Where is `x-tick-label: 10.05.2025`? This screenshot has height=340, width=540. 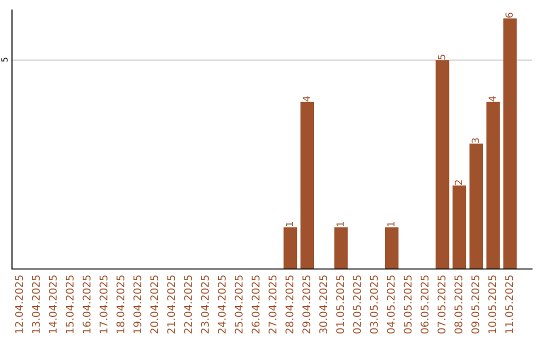 x-tick-label: 10.05.2025 is located at coordinates (492, 304).